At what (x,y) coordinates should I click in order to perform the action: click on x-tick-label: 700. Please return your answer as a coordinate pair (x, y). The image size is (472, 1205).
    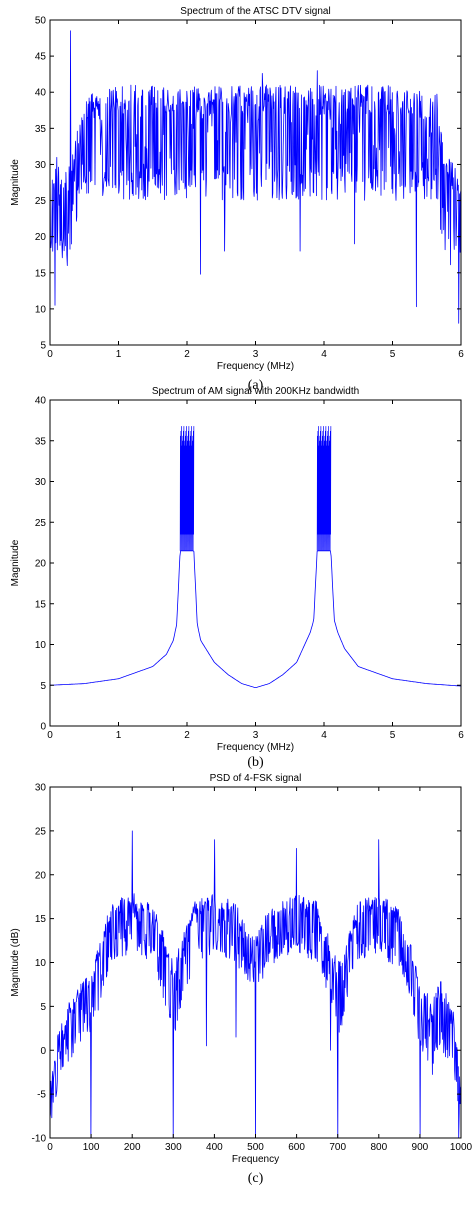
    Looking at the image, I should click on (337, 1147).